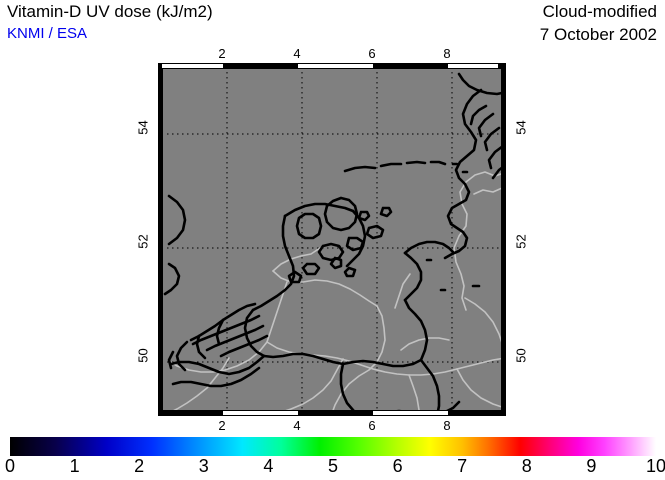 The image size is (665, 480). I want to click on lon-tick-top-8: 8, so click(447, 53).